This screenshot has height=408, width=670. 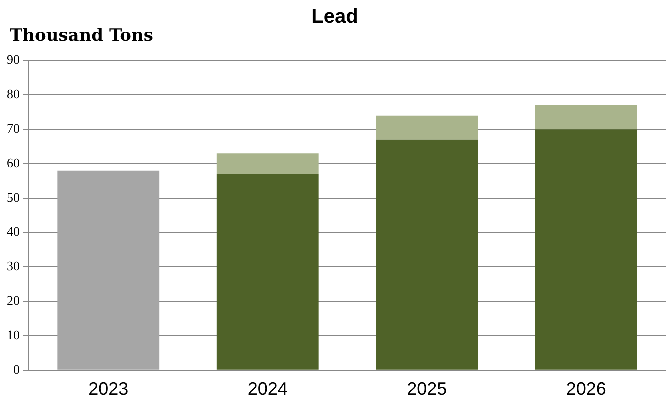 I want to click on chart-title: Lead, so click(x=335, y=17).